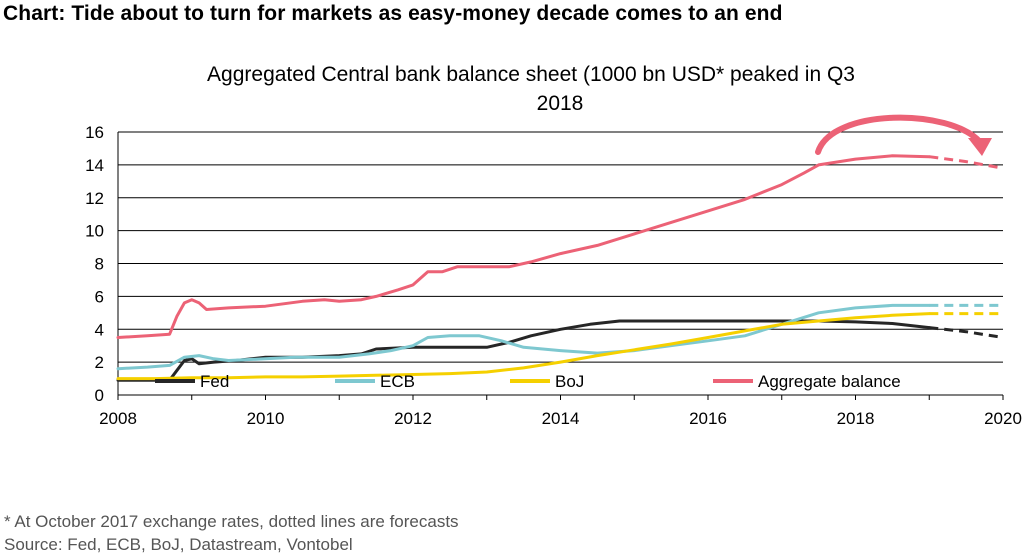 The width and height of the screenshot is (1025, 557). I want to click on y-tick-label: 0, so click(99, 395).